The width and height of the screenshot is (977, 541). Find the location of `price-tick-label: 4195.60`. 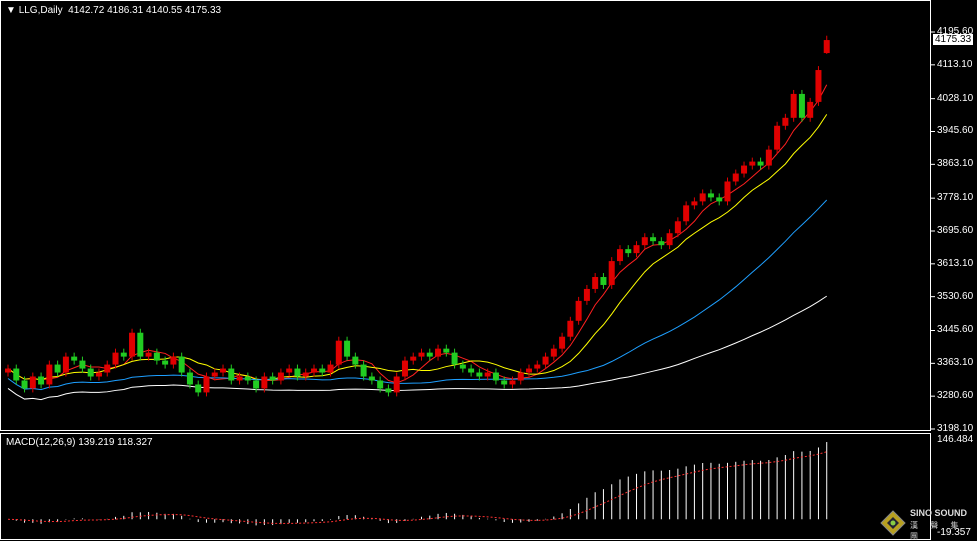

price-tick-label: 4195.60 is located at coordinates (955, 31).